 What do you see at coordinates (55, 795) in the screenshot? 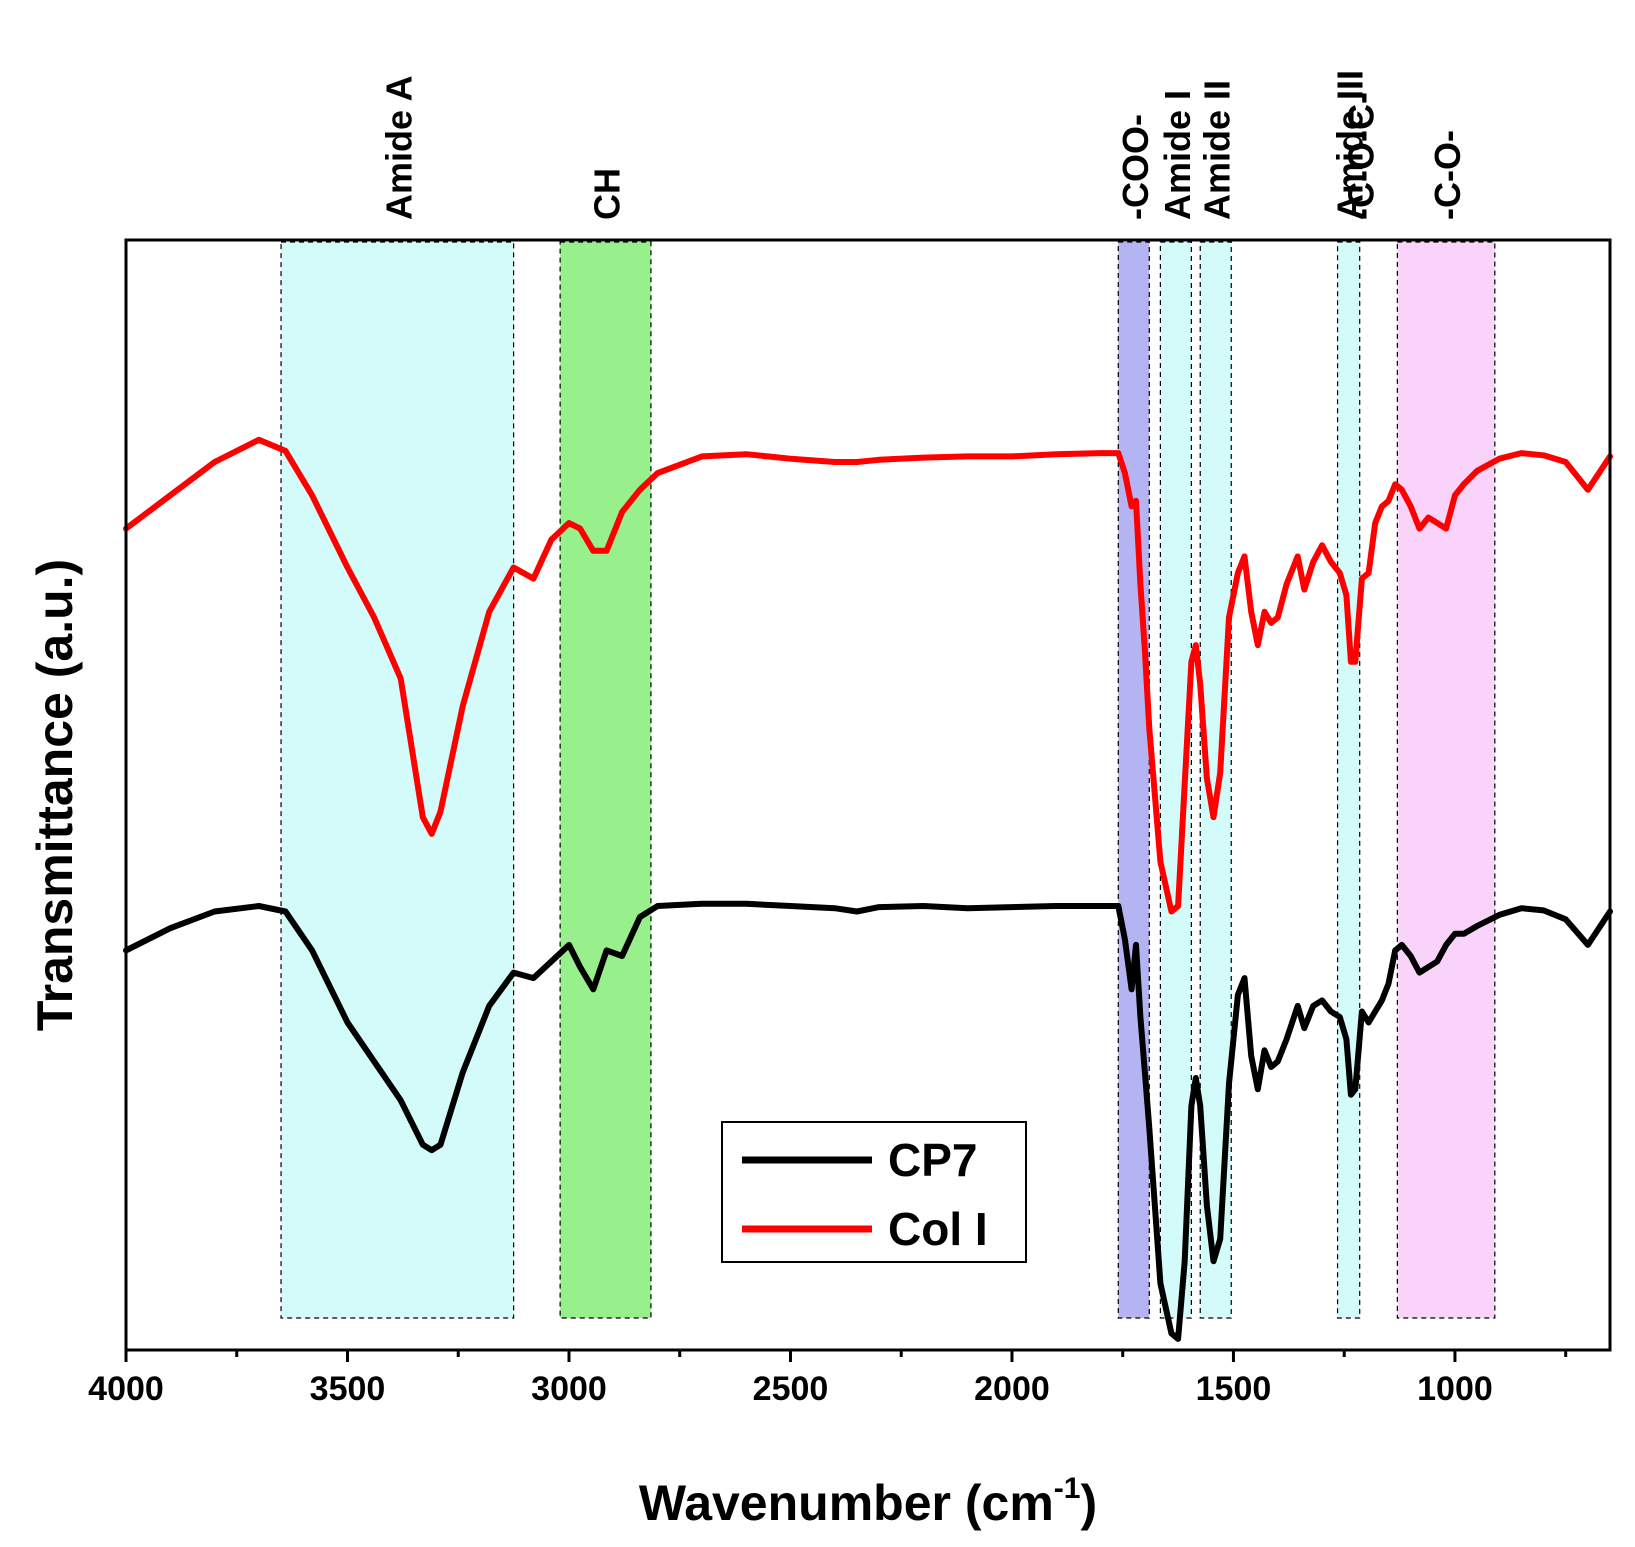
I see `y-axis-title: Transmittance (a.u.)` at bounding box center [55, 795].